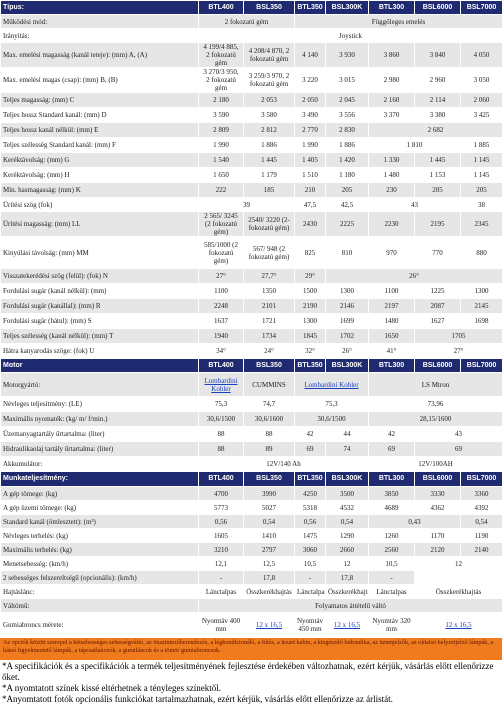 The width and height of the screenshot is (502, 716). I want to click on spec-value: 1190, so click(481, 535).